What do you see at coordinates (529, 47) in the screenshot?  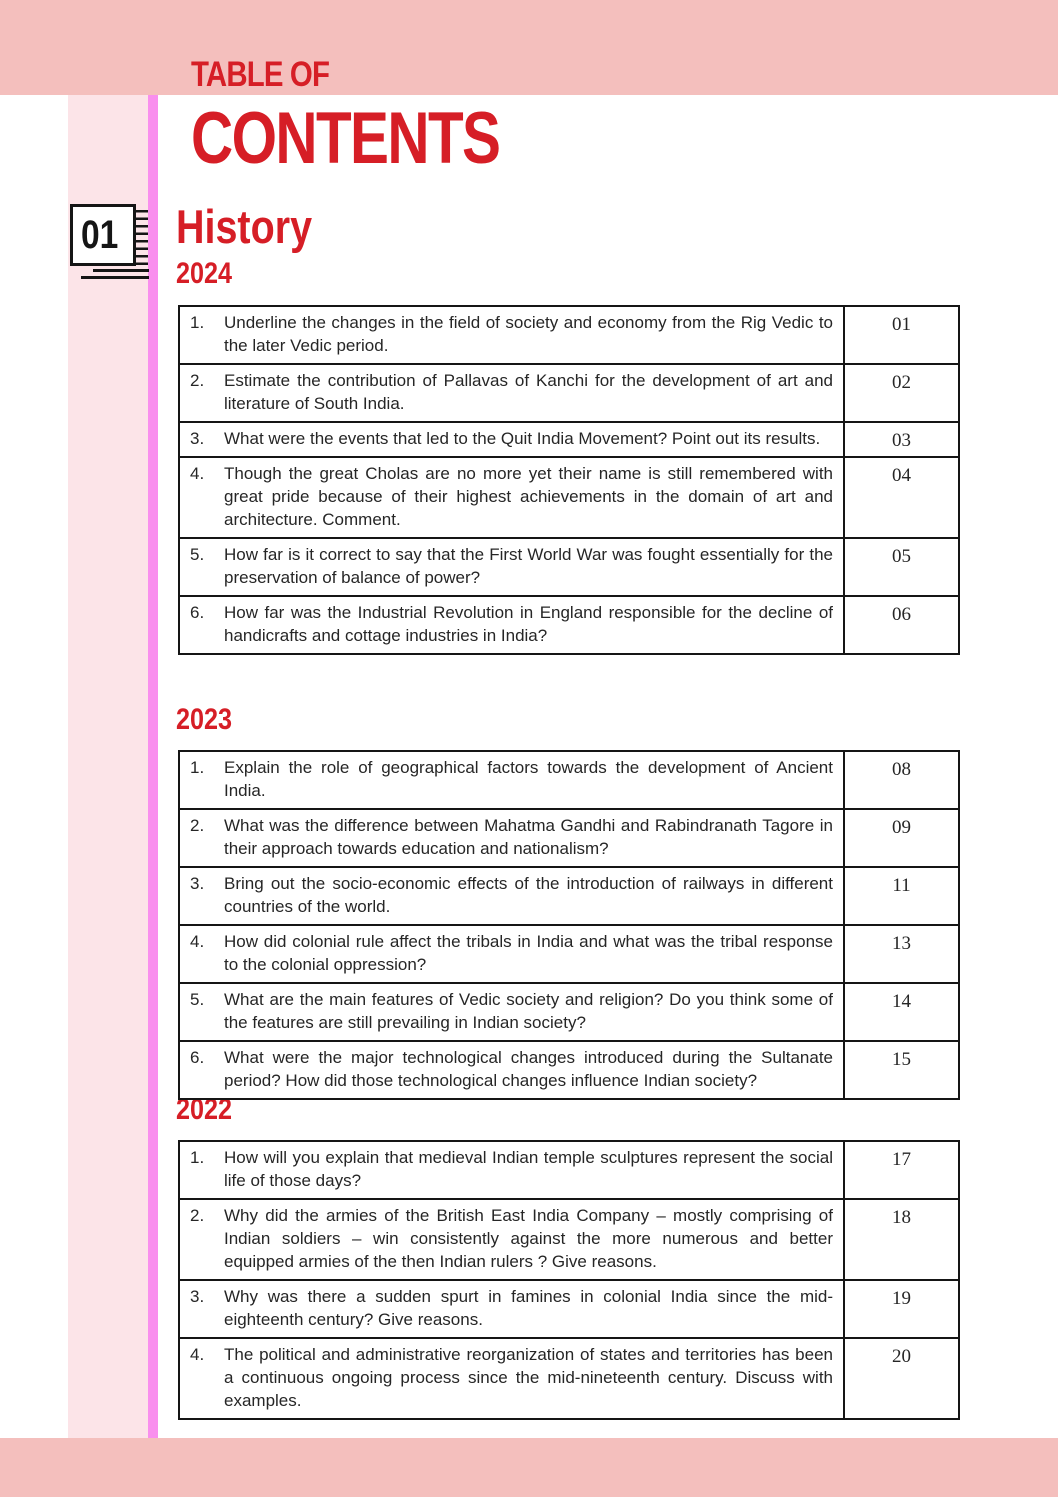 I see `top-color-band` at bounding box center [529, 47].